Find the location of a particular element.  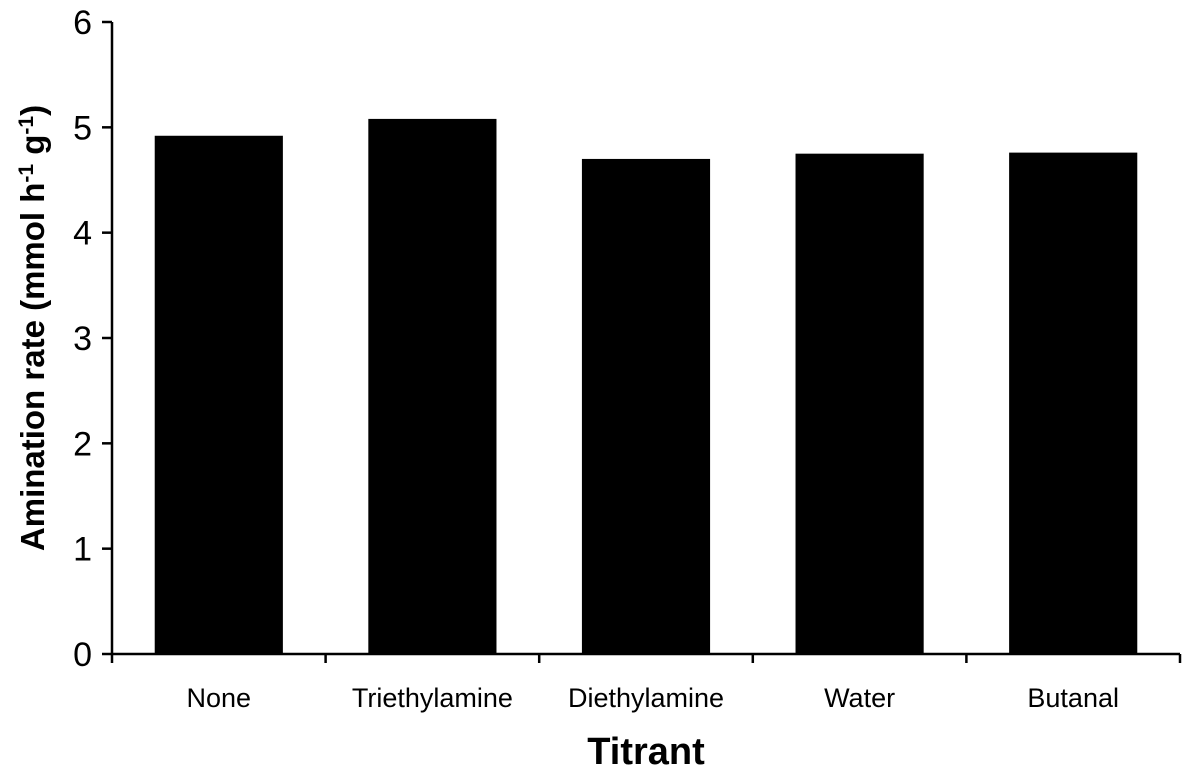

y-ticks: 0 1 2 3 4 5 6 is located at coordinates (92, 339).